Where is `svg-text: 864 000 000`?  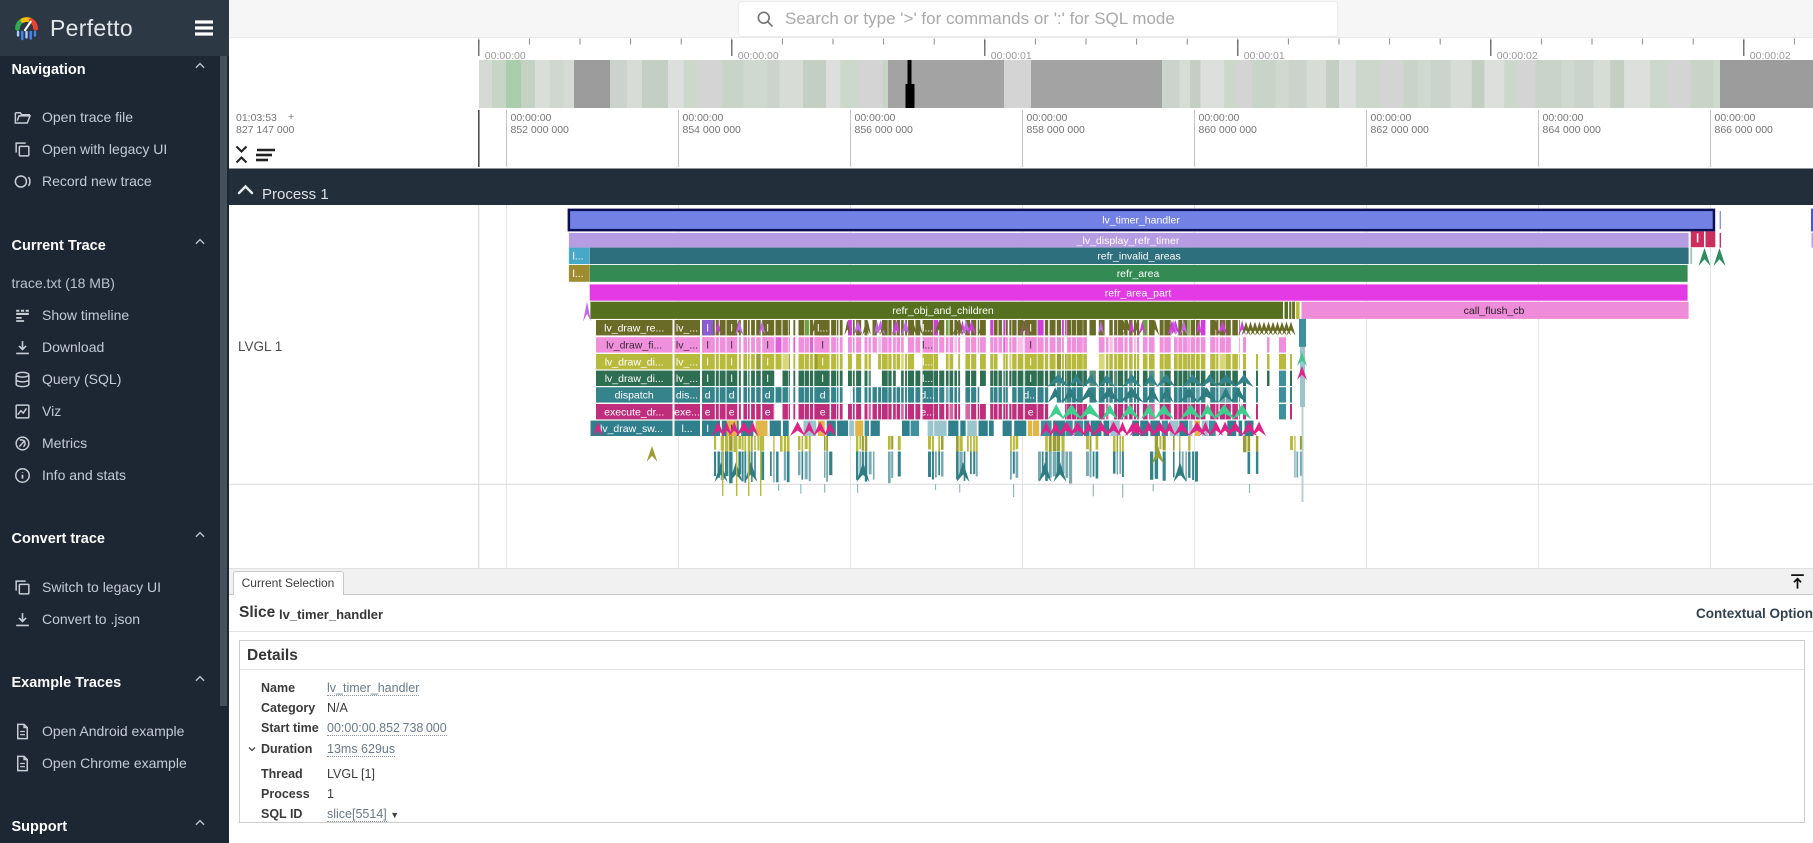
svg-text: 864 000 000 is located at coordinates (1572, 130).